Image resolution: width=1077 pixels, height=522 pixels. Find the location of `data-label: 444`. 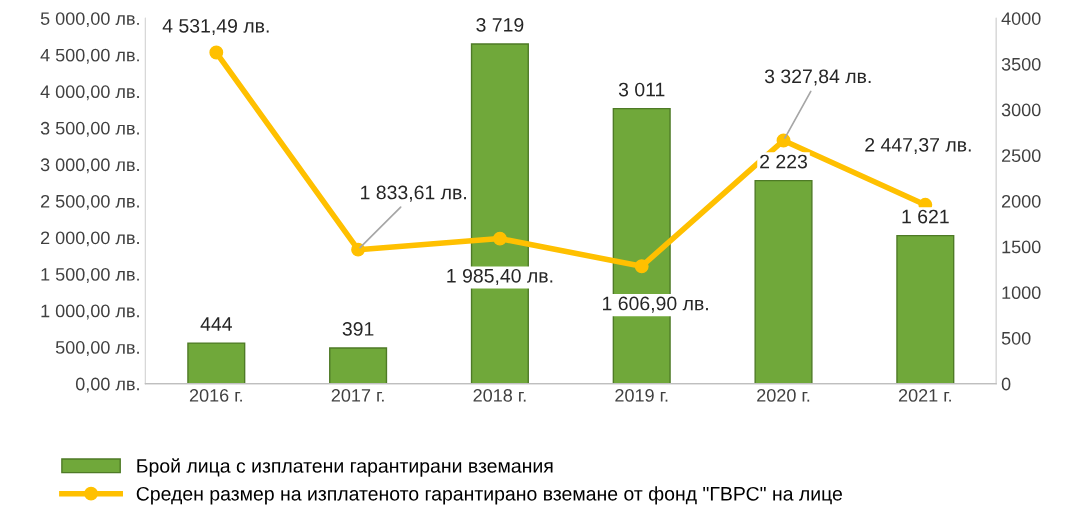

data-label: 444 is located at coordinates (216, 324).